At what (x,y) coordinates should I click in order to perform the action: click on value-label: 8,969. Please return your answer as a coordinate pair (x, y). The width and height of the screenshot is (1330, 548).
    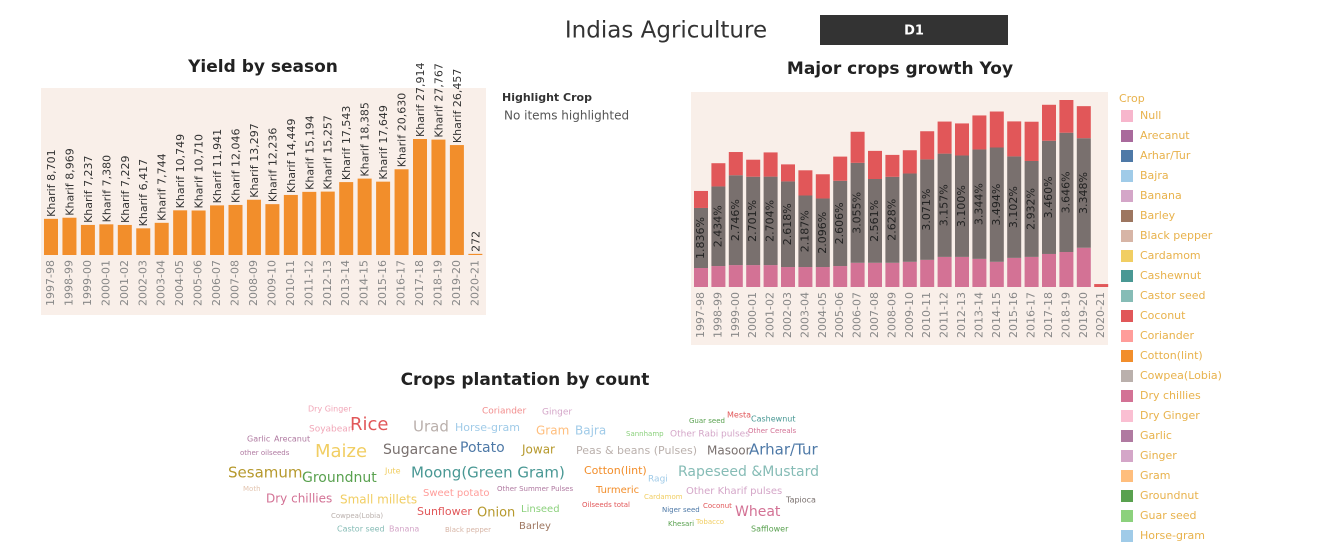
    Looking at the image, I should click on (69, 164).